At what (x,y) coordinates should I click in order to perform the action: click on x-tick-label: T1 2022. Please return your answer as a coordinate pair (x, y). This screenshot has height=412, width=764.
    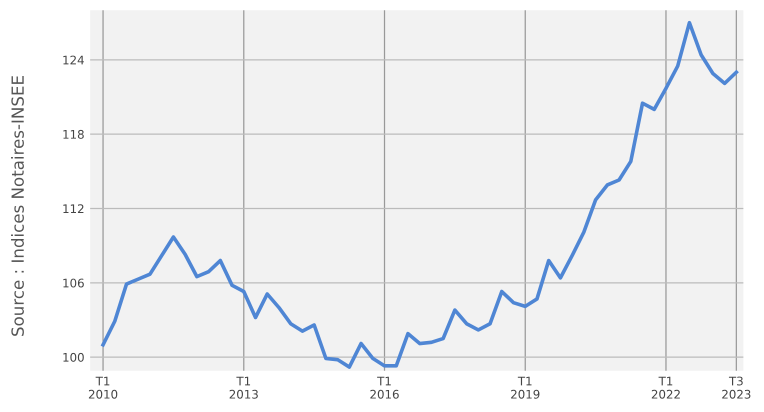
    Looking at the image, I should click on (666, 387).